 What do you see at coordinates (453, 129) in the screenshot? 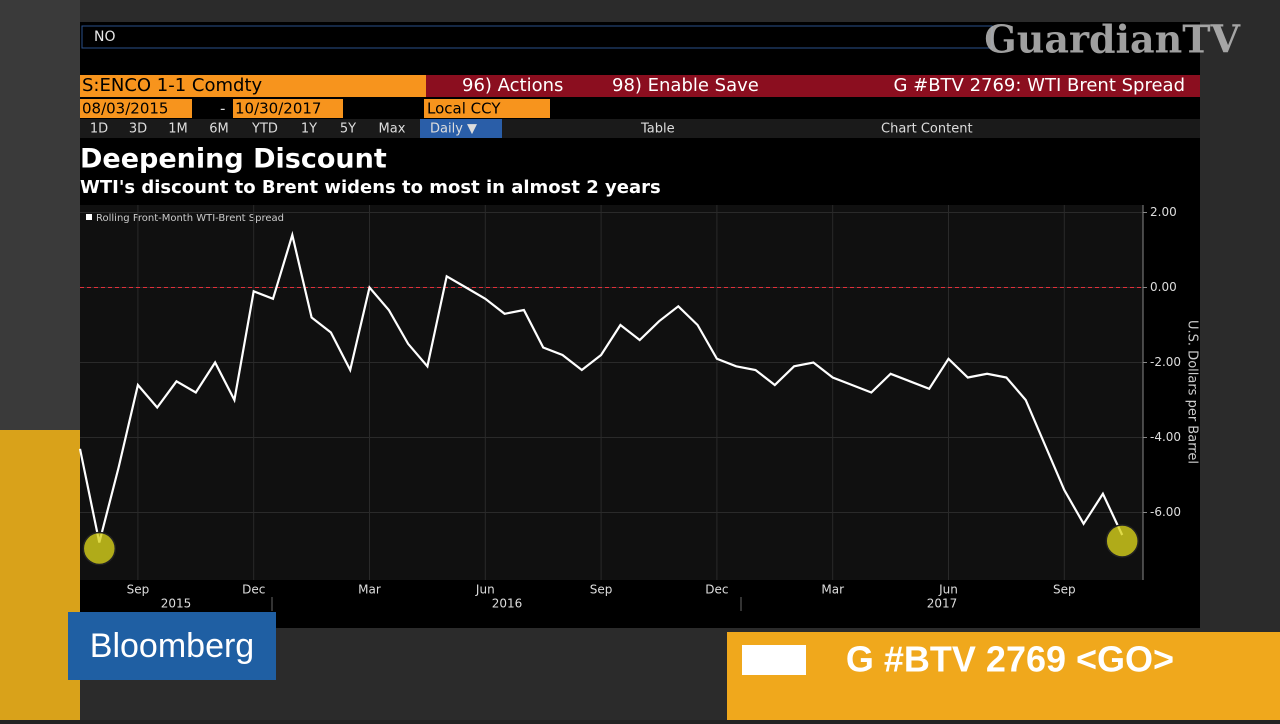
I see `frequency: Daily ▼` at bounding box center [453, 129].